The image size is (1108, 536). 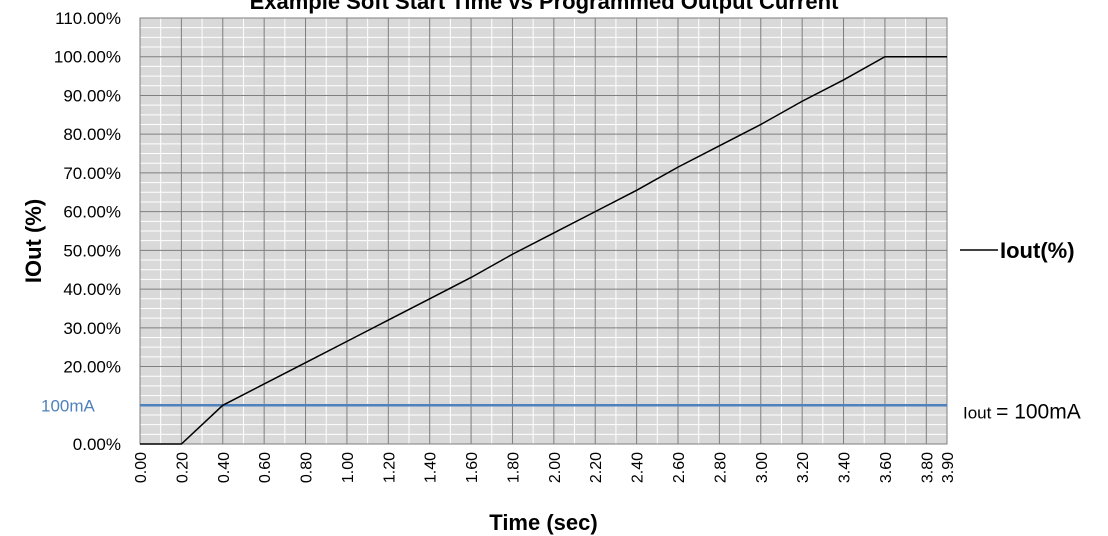 I want to click on x-tick-label: 1.00, so click(x=348, y=467).